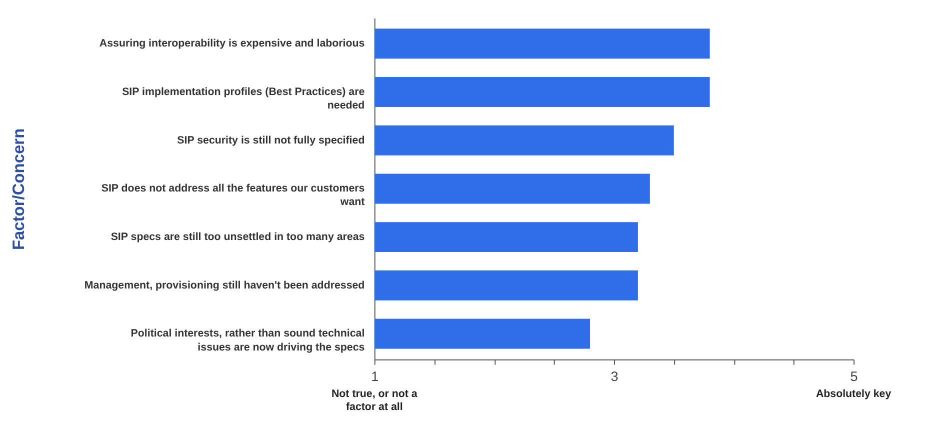 The image size is (936, 439). I want to click on y-axis-title: Factor/Concern, so click(19, 189).